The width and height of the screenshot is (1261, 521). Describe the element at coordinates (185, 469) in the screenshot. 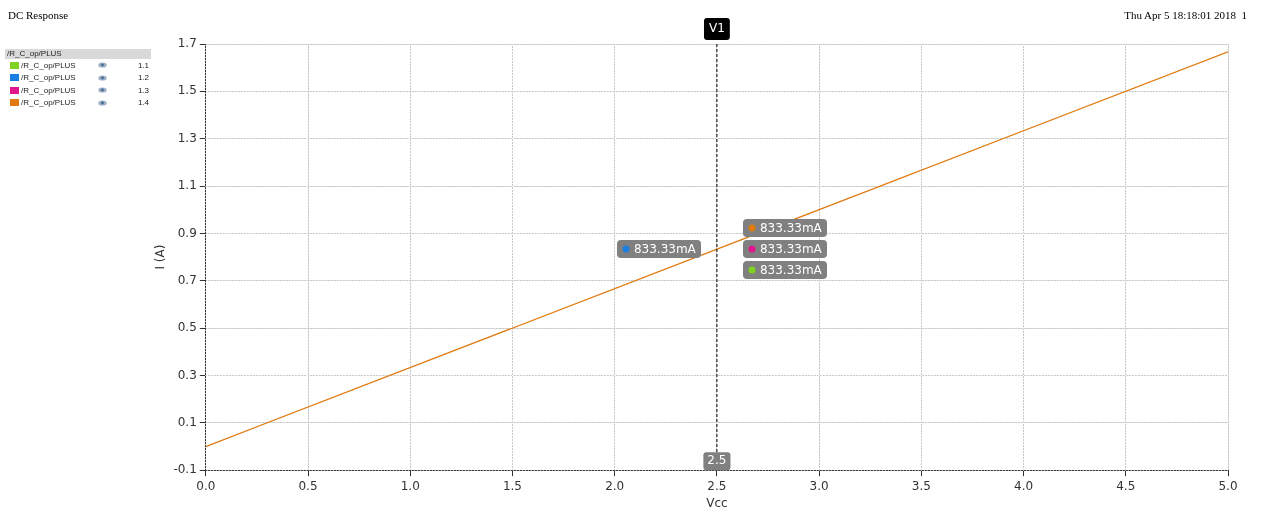

I see `y-tick-label: -0.1` at that location.